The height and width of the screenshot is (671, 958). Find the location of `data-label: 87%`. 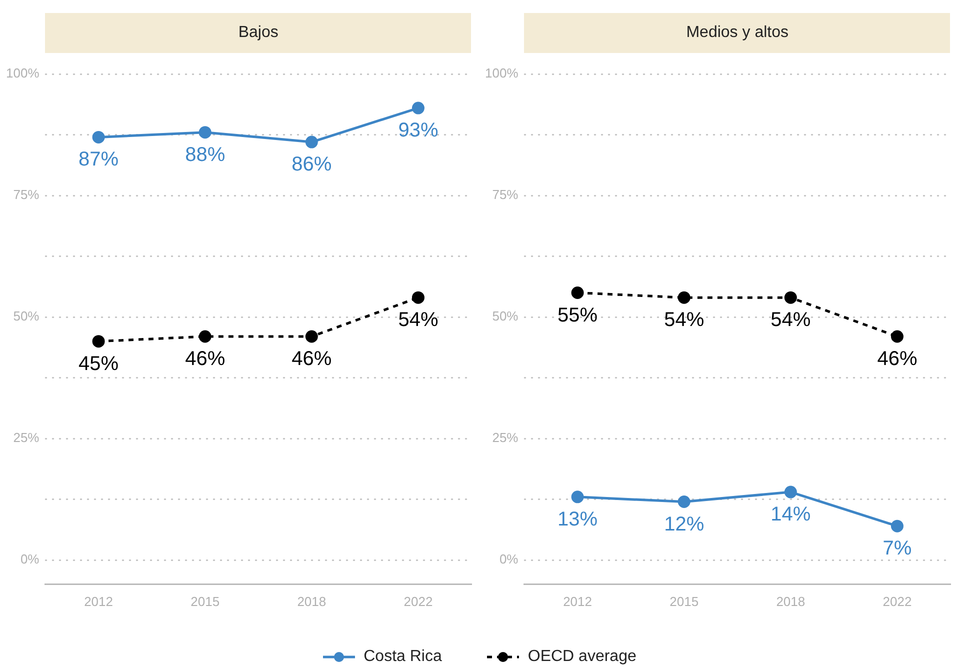

data-label: 87% is located at coordinates (98, 159).